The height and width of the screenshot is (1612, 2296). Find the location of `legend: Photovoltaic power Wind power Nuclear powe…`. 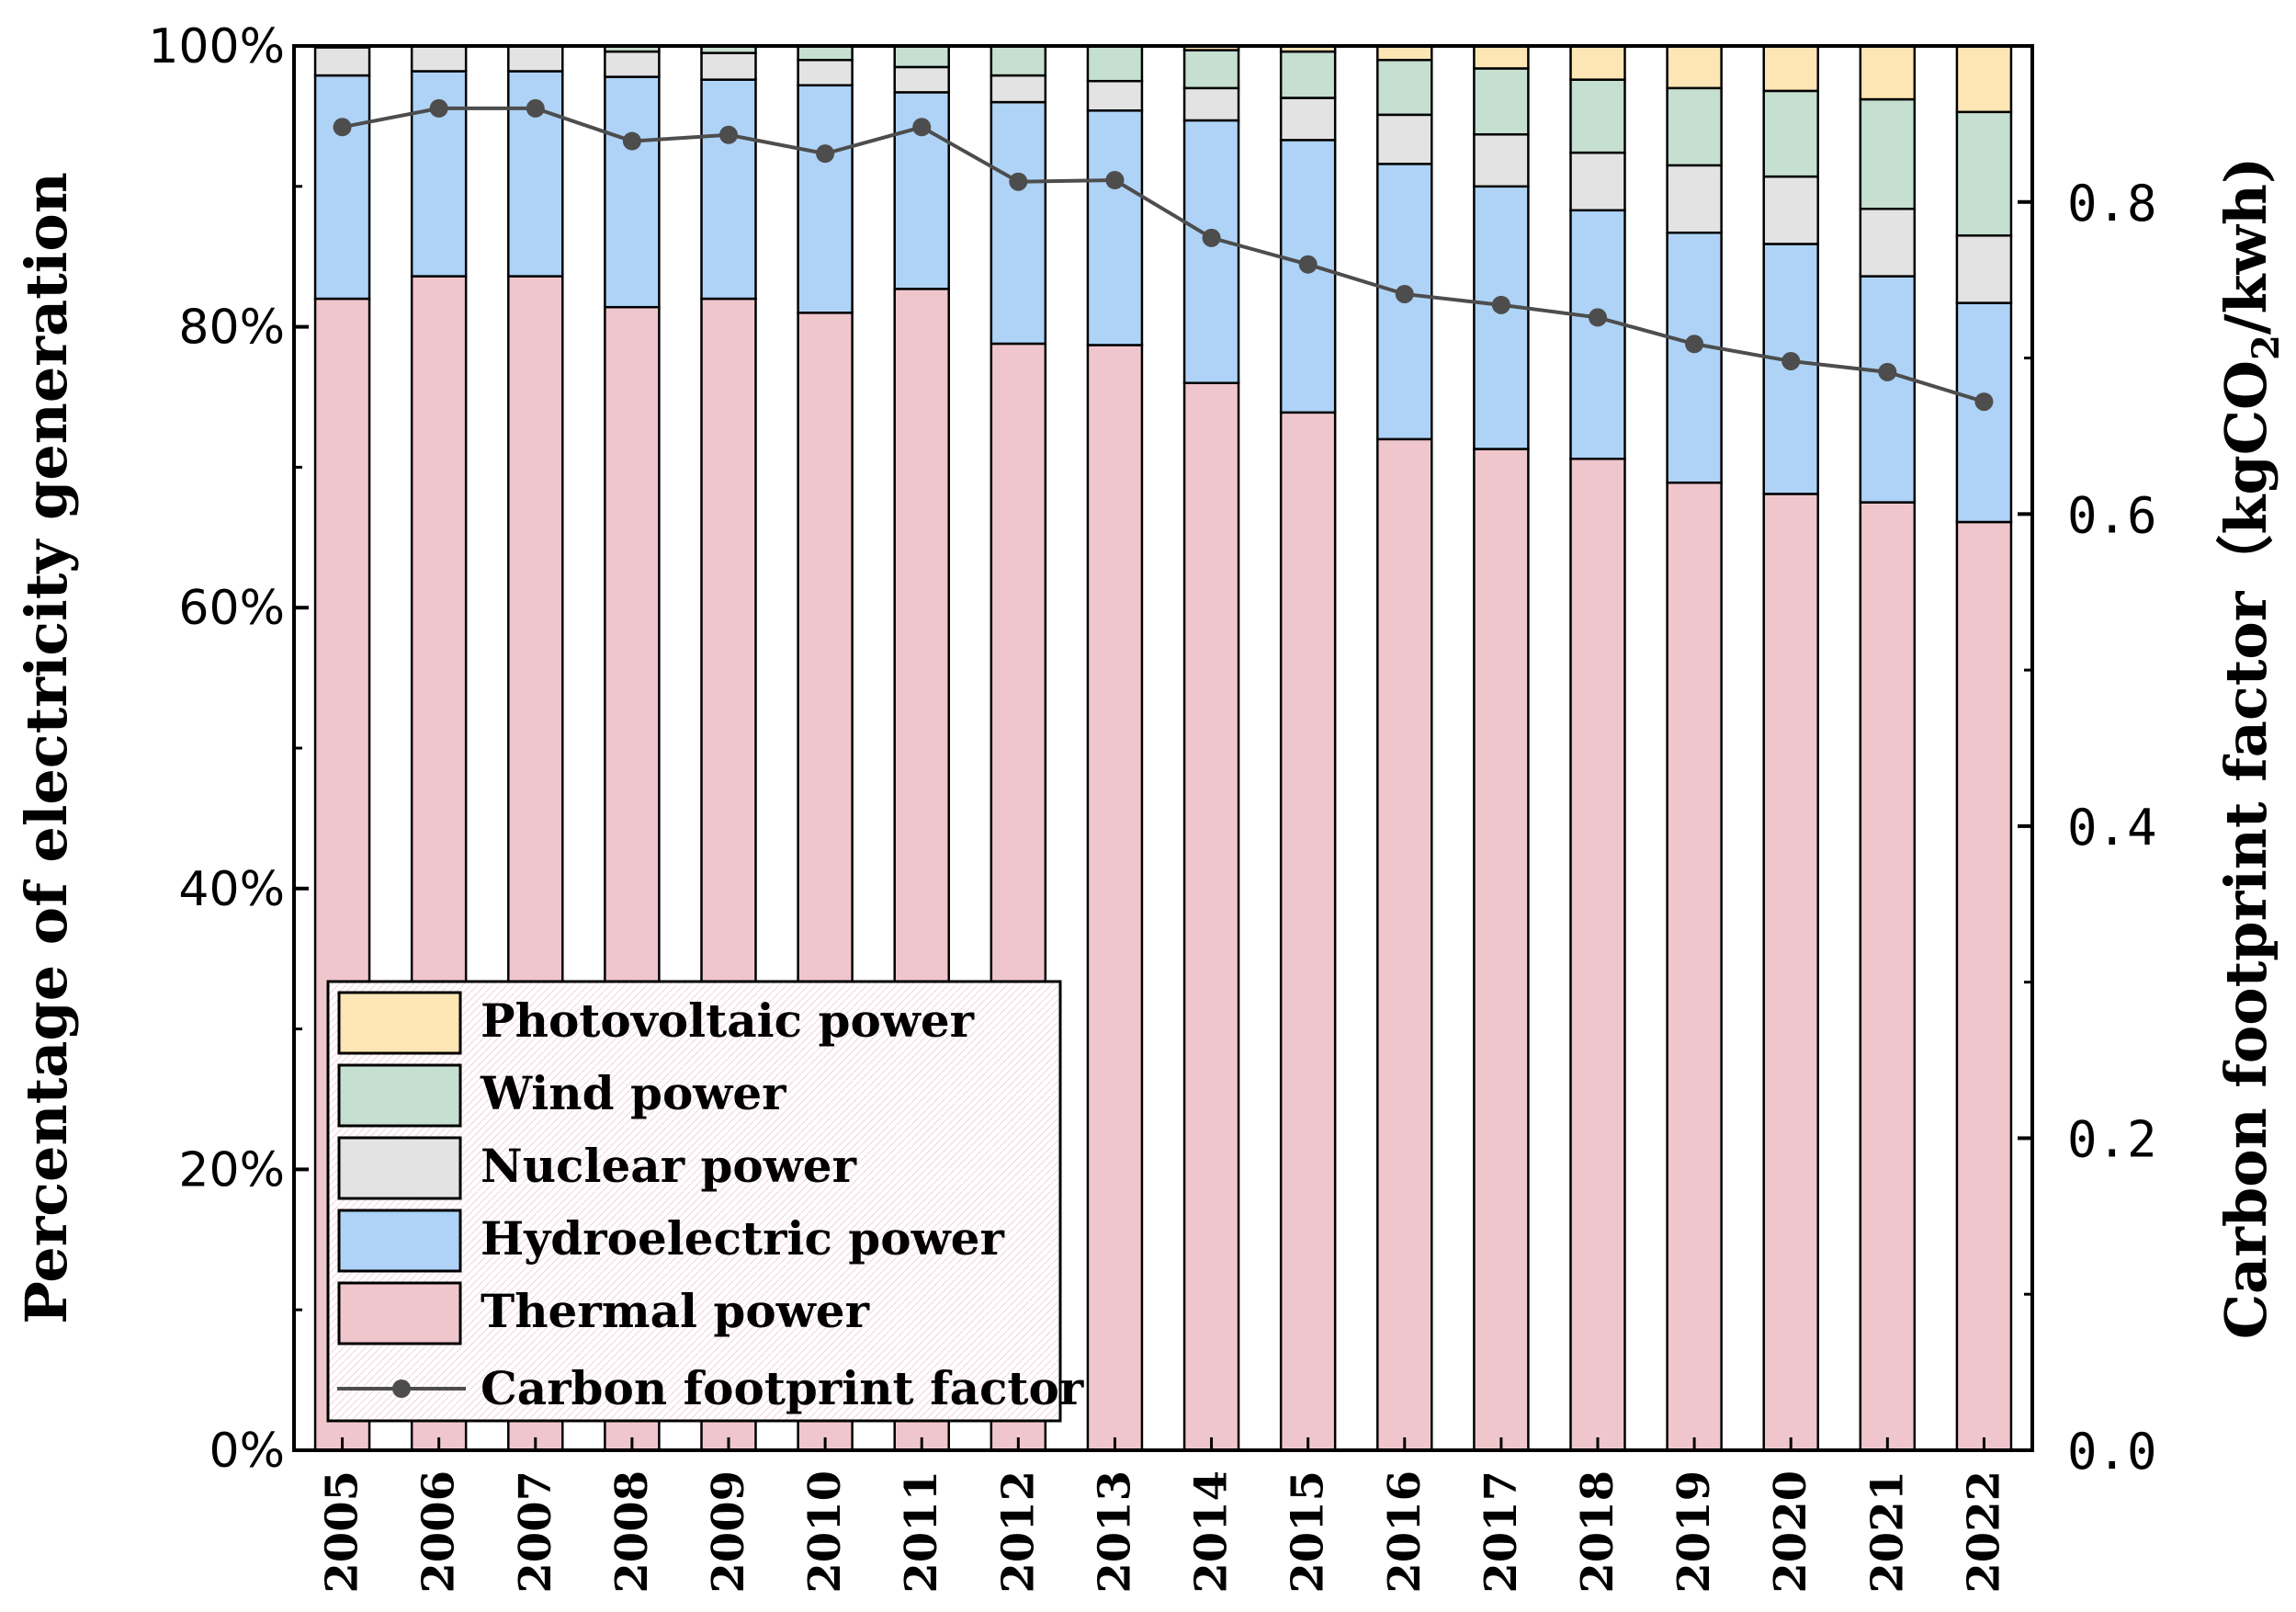

legend: Photovoltaic power Wind power Nuclear powe… is located at coordinates (705, 1201).